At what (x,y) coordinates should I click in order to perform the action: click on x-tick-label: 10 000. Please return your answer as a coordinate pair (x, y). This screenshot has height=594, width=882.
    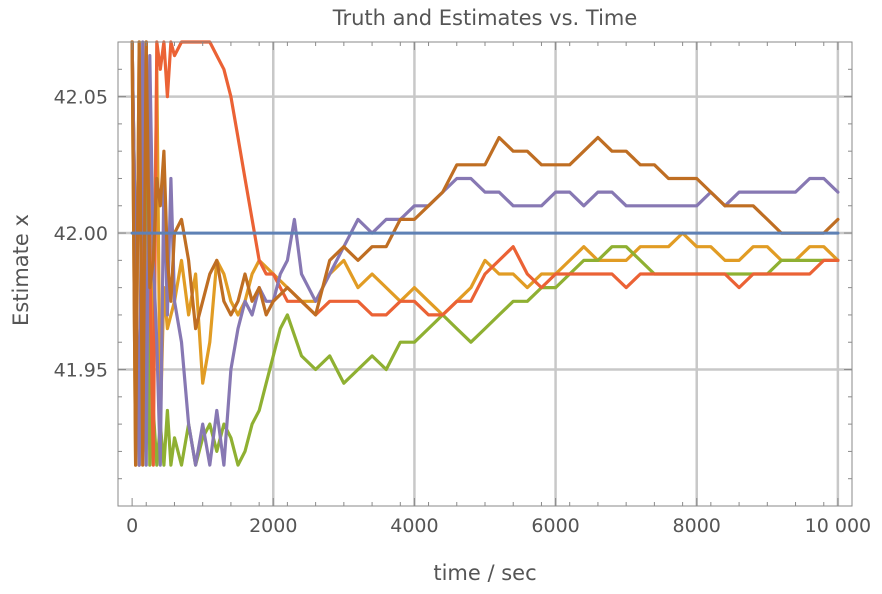
    Looking at the image, I should click on (838, 526).